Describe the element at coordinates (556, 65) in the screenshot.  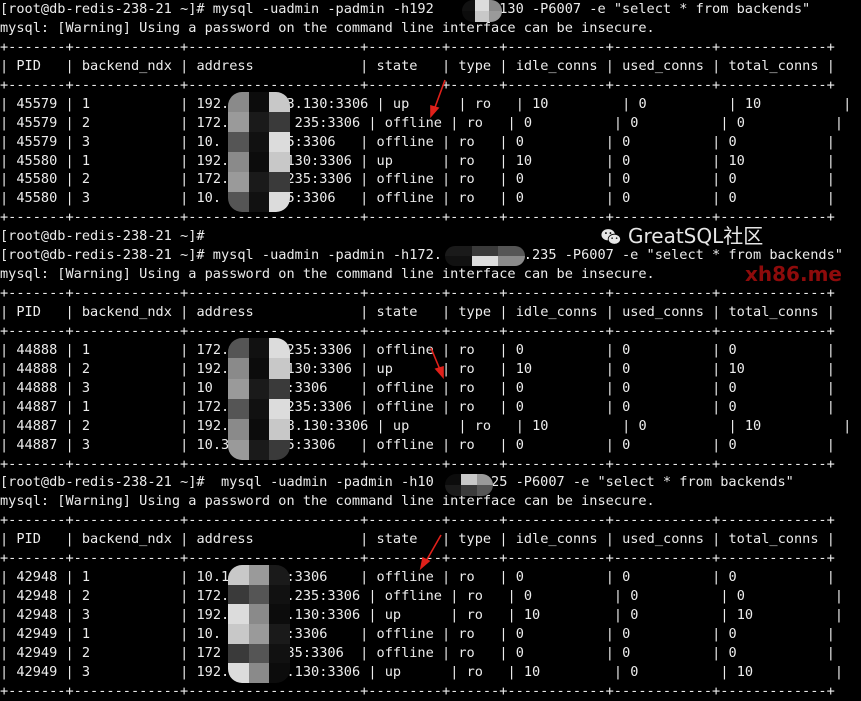
I see `header-idle-conns: idle_conns` at that location.